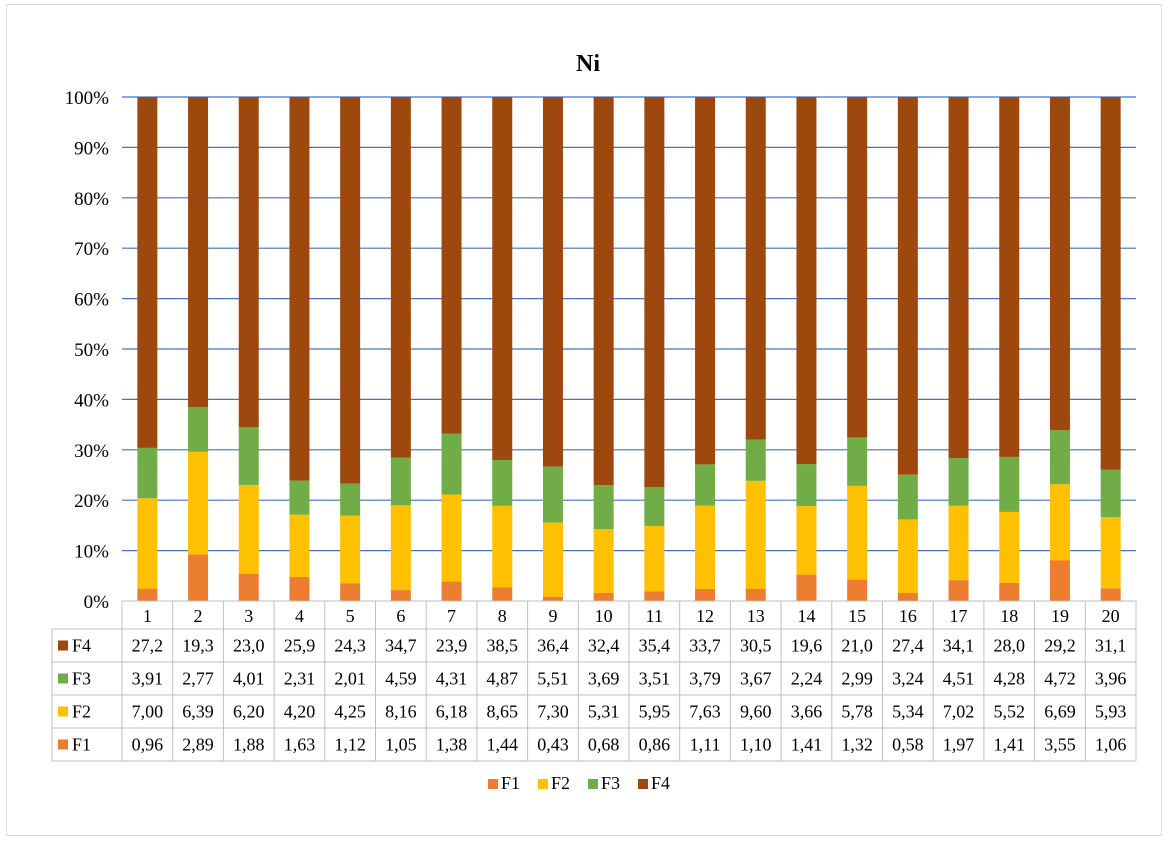 The width and height of the screenshot is (1168, 842). What do you see at coordinates (63, 711) in the screenshot?
I see `row-key-f2` at bounding box center [63, 711].